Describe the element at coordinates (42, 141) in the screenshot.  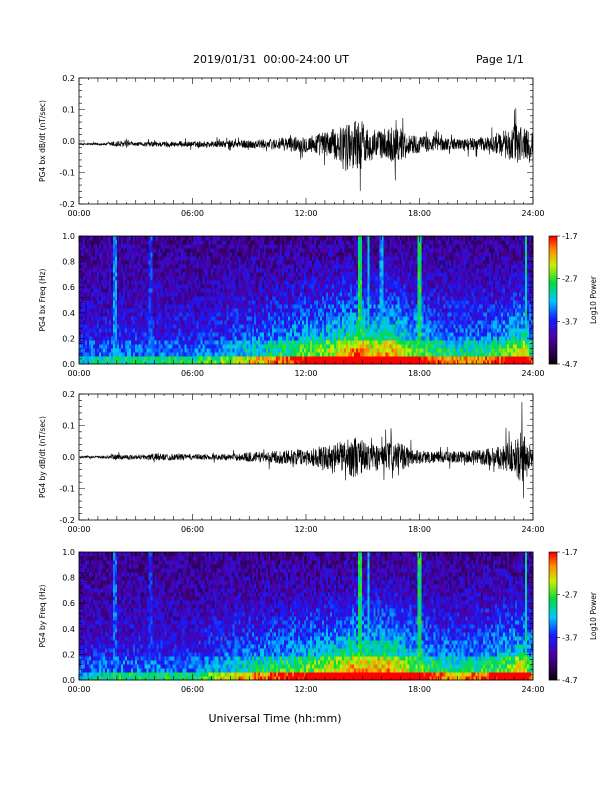
I see `y-axis-title: PG4 bx dB/dt (nT/sec)` at that location.